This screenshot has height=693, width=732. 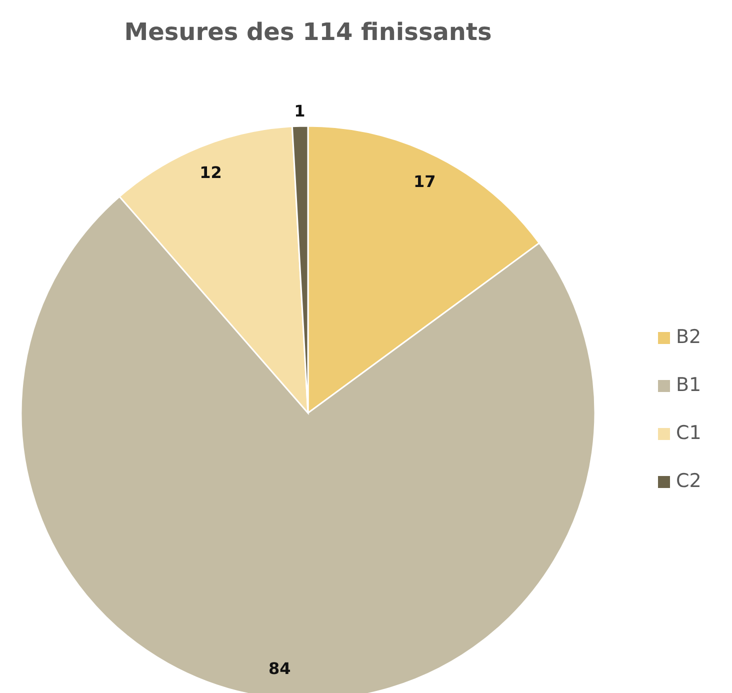 What do you see at coordinates (689, 337) in the screenshot?
I see `legend-label: B2` at bounding box center [689, 337].